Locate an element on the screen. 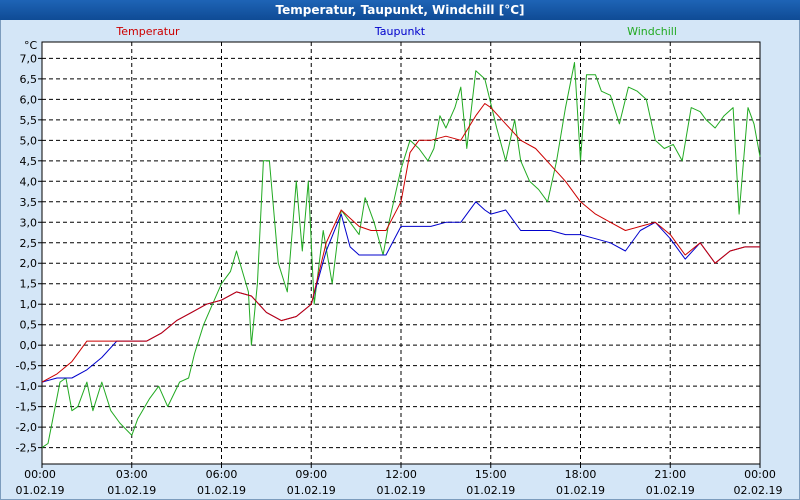 This screenshot has height=500, width=800. y-tick-label: 4,5 is located at coordinates (29, 161).